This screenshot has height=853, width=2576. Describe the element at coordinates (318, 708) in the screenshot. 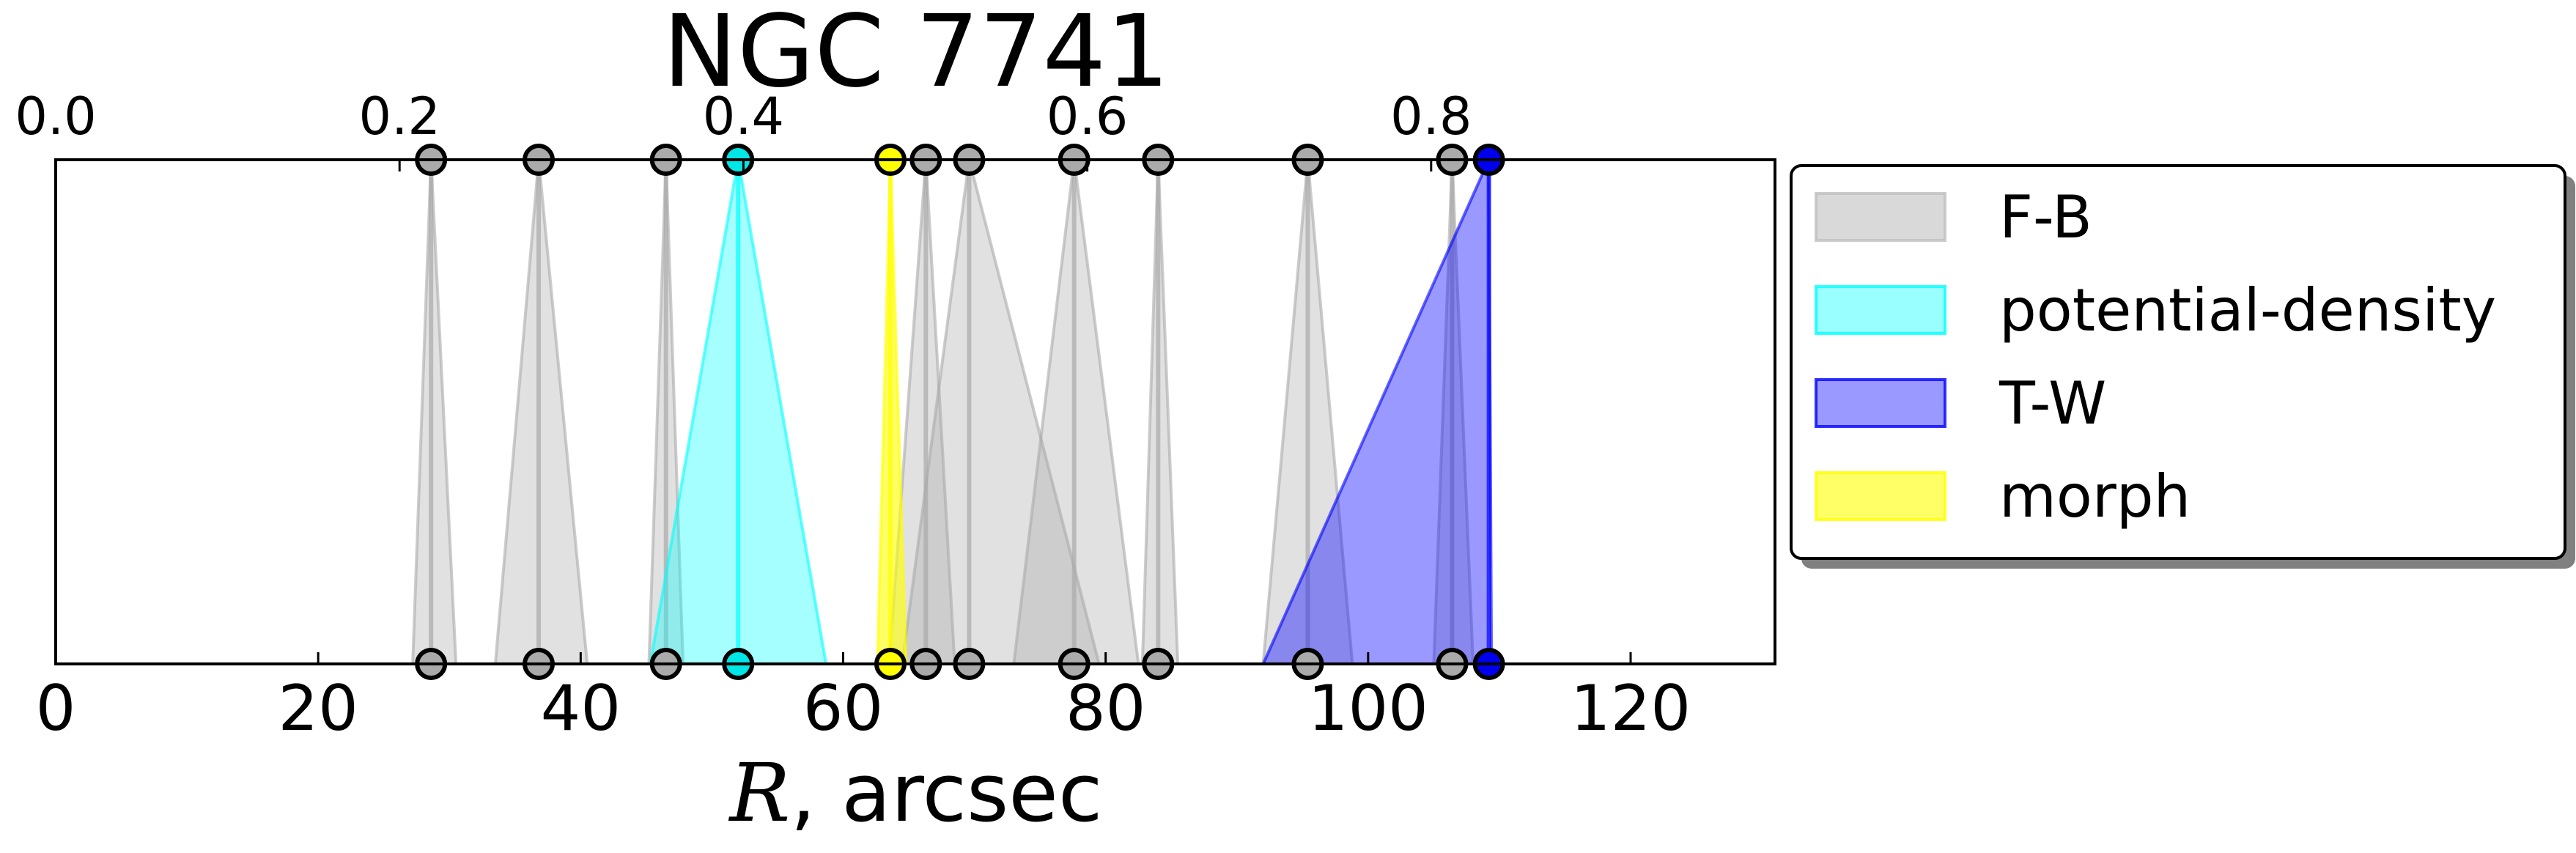

I see `bottom-tick-label-1: 20` at that location.